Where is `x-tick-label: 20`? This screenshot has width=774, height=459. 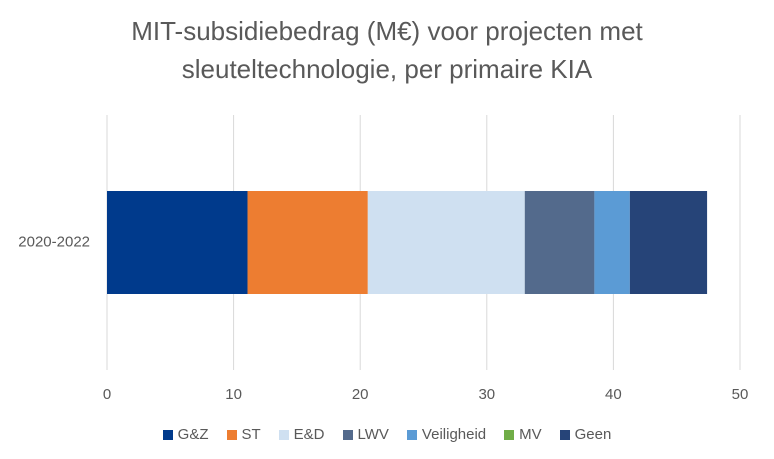
x-tick-label: 20 is located at coordinates (360, 394).